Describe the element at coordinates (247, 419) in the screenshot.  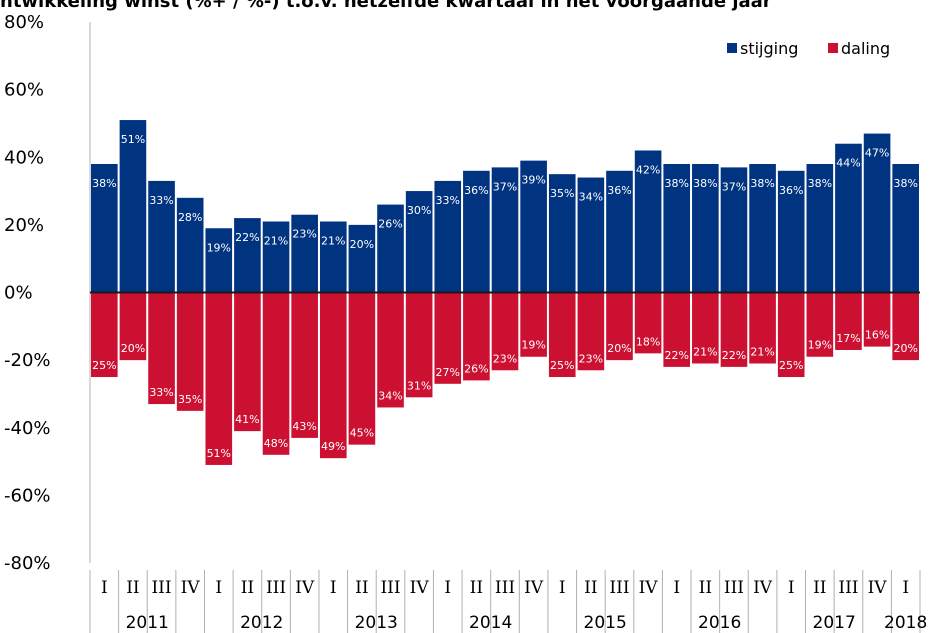
I see `data-label-daling: 41%` at that location.